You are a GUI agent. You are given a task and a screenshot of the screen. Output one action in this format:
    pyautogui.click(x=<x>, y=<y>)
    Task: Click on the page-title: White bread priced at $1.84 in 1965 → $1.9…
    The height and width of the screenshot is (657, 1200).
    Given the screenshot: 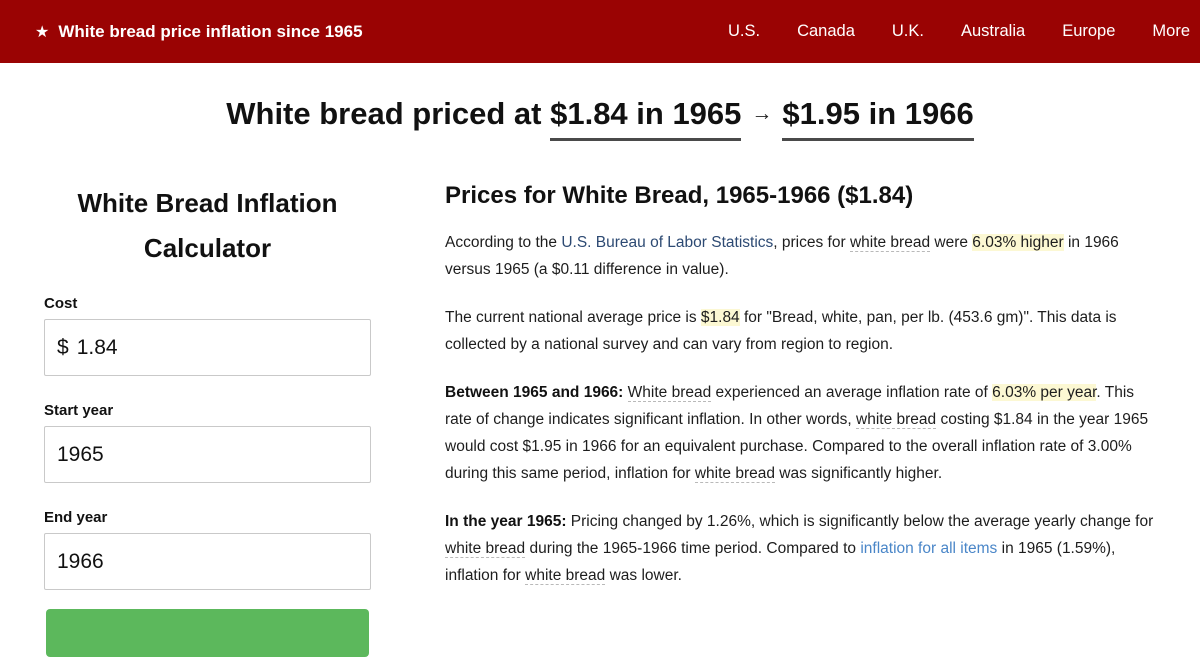 What is the action you would take?
    pyautogui.click(x=600, y=118)
    